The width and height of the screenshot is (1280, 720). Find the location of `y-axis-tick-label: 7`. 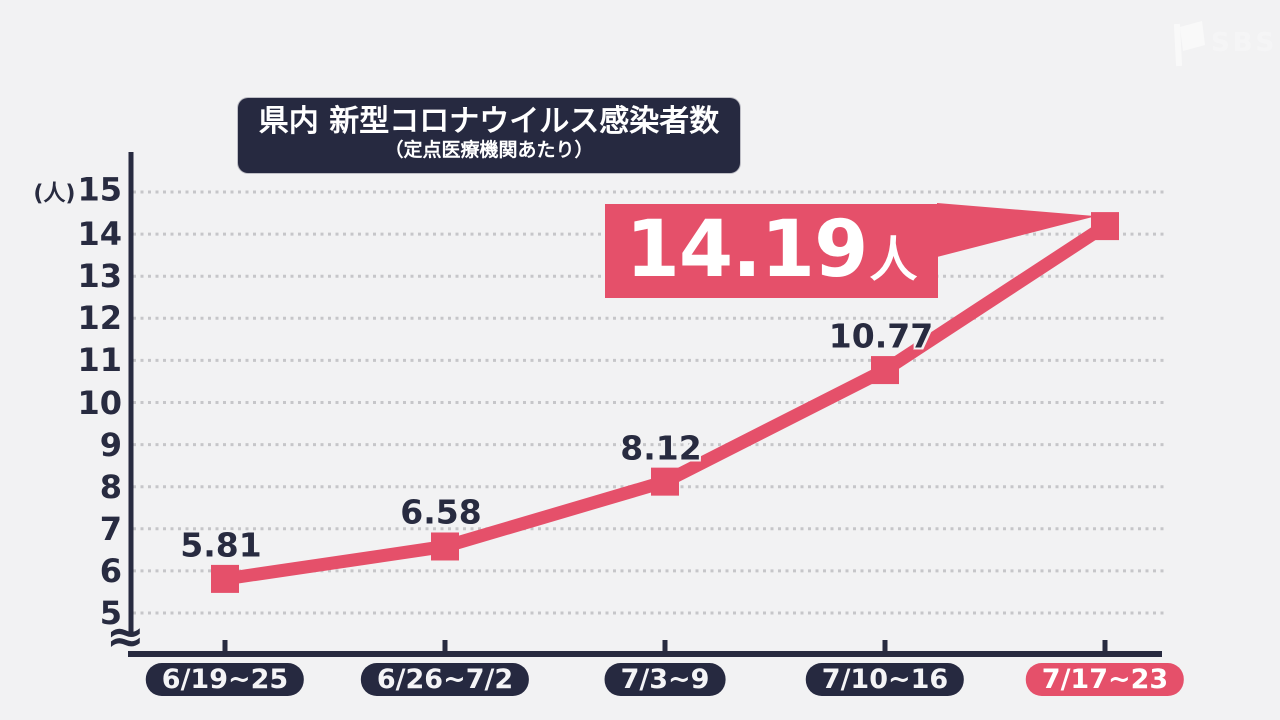

y-axis-tick-label: 7 is located at coordinates (110, 528).